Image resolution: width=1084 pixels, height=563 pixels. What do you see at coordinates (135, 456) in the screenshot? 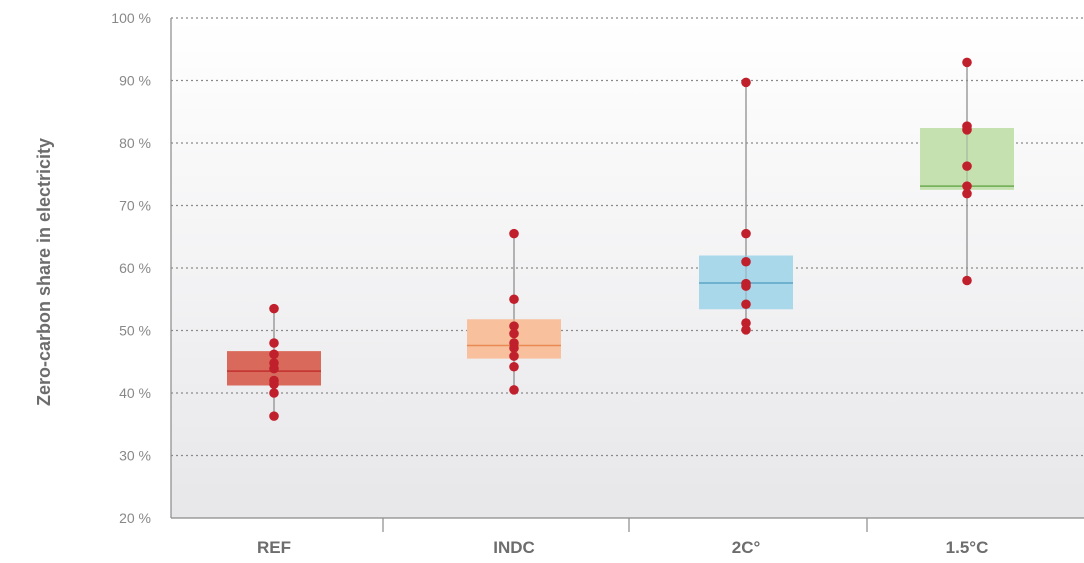
I see `y-tick-label: 30 %` at bounding box center [135, 456].